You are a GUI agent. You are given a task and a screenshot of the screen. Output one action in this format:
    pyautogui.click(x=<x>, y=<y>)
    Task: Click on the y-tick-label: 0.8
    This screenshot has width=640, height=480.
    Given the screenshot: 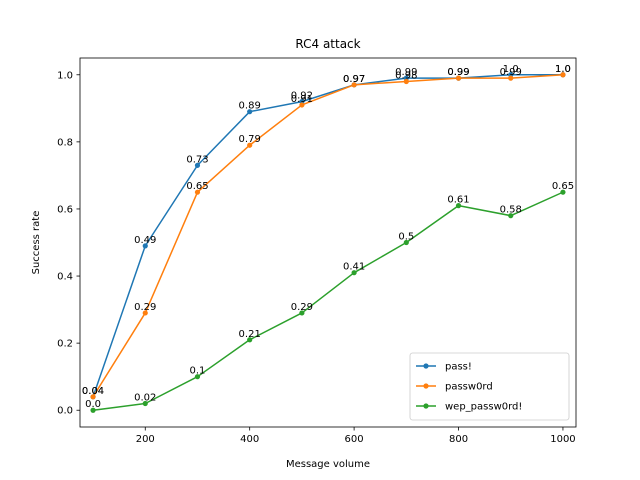 What is the action you would take?
    pyautogui.click(x=65, y=142)
    